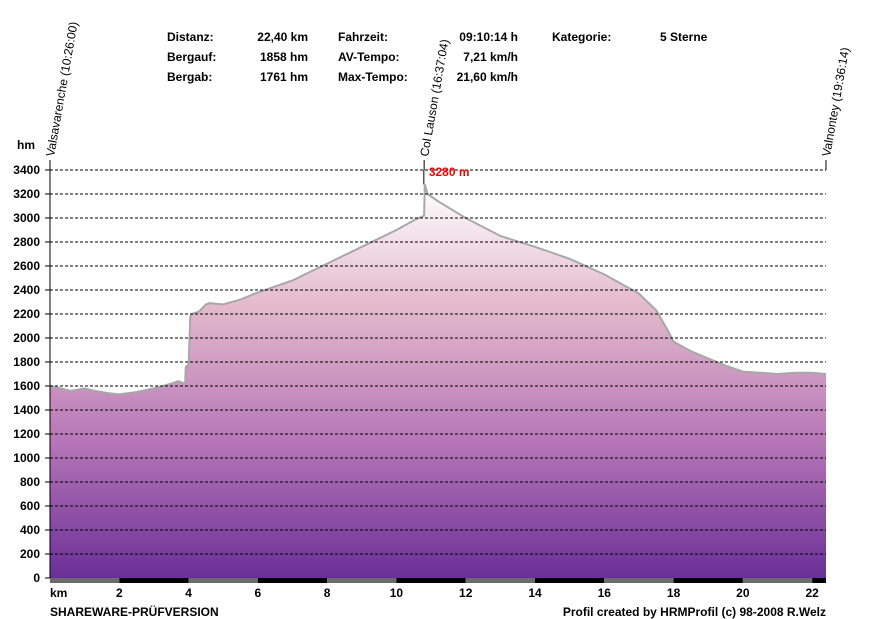 This screenshot has width=876, height=619. I want to click on y-tick-label-2800: 2800, so click(26, 242).